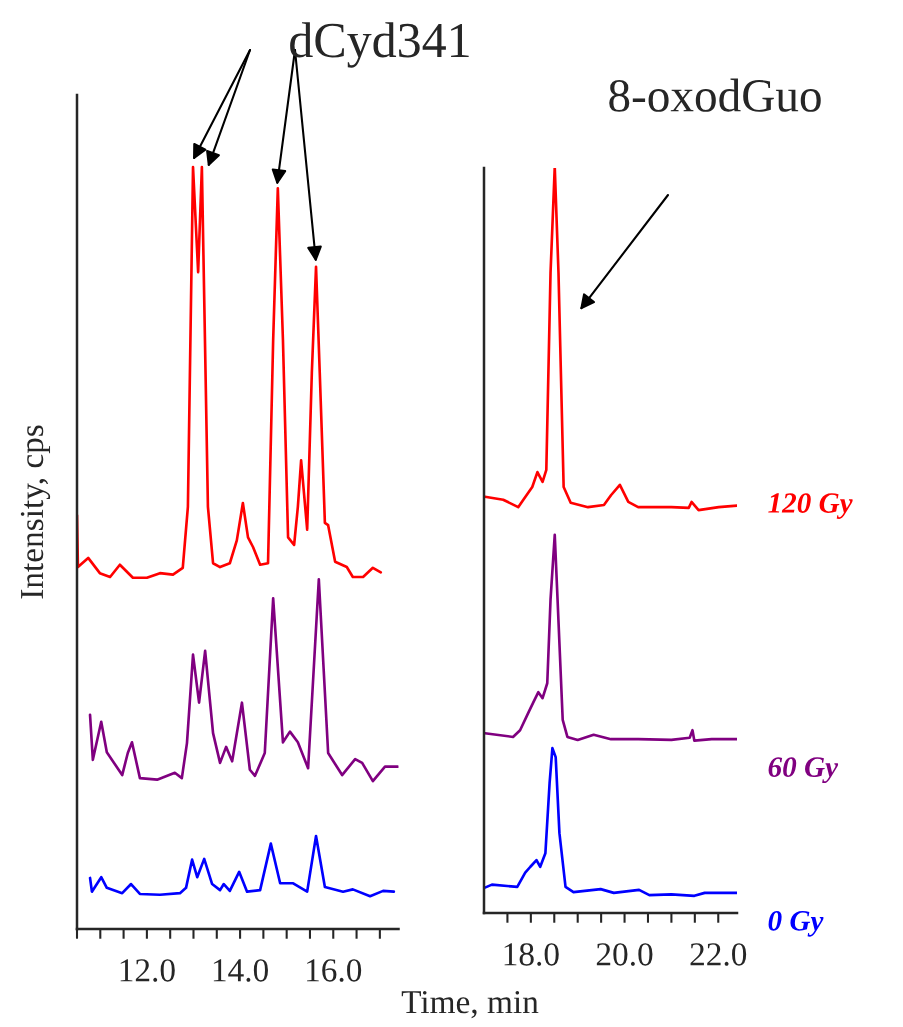  I want to click on x-tick-label: 16.0, so click(334, 970).